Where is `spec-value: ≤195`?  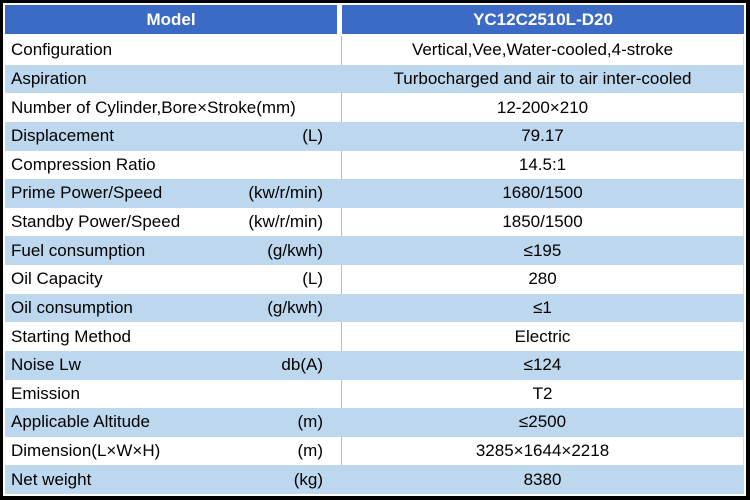 spec-value: ≤195 is located at coordinates (543, 250).